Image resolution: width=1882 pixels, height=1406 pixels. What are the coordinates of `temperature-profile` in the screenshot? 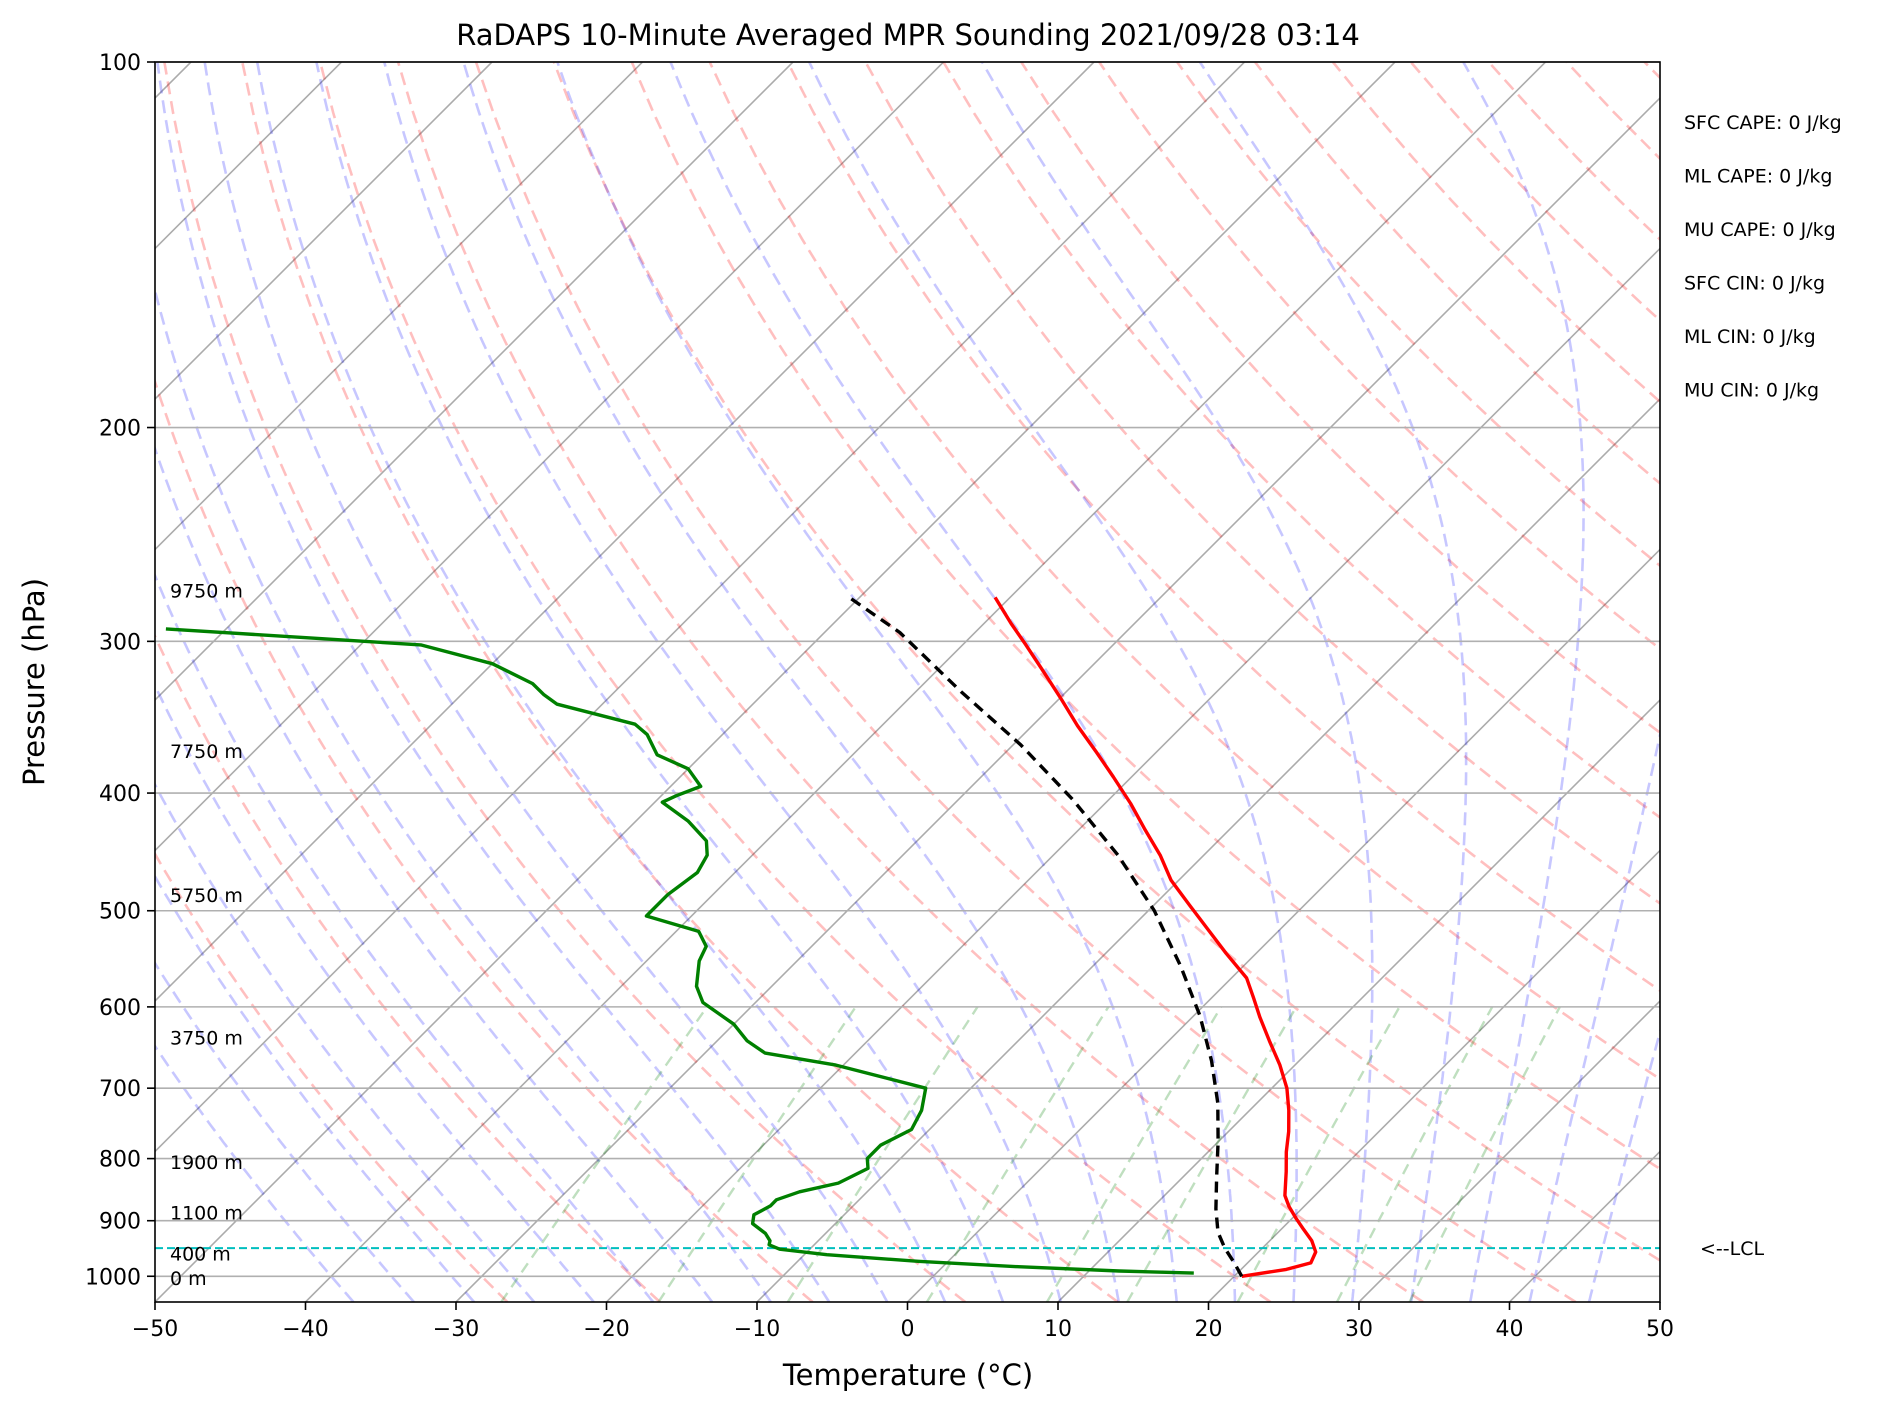 It's located at (1155, 937).